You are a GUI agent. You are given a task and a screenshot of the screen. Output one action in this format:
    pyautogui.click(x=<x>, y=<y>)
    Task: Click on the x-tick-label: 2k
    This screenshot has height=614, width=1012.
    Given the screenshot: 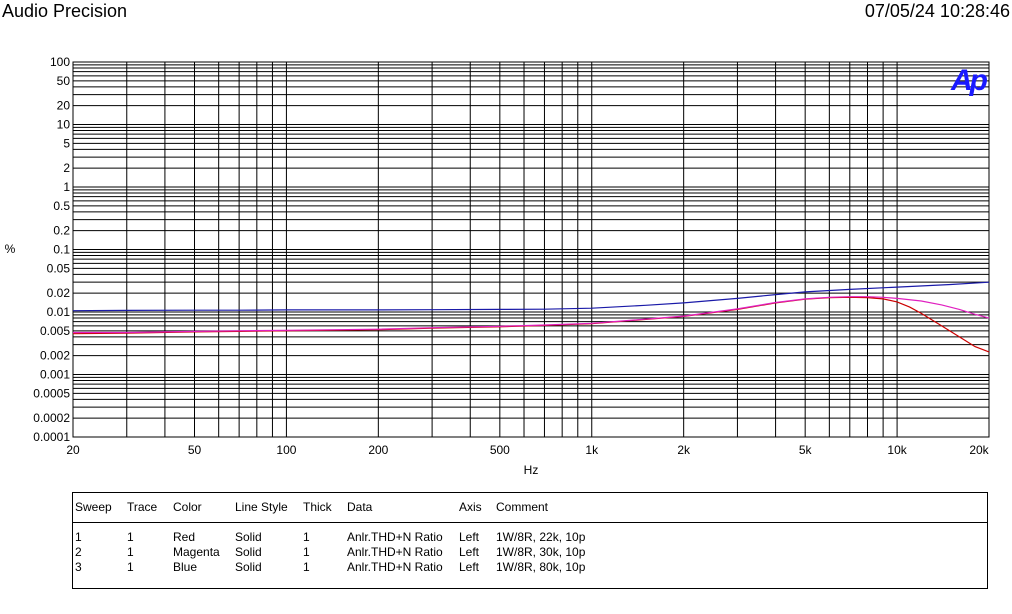 What is the action you would take?
    pyautogui.click(x=684, y=450)
    